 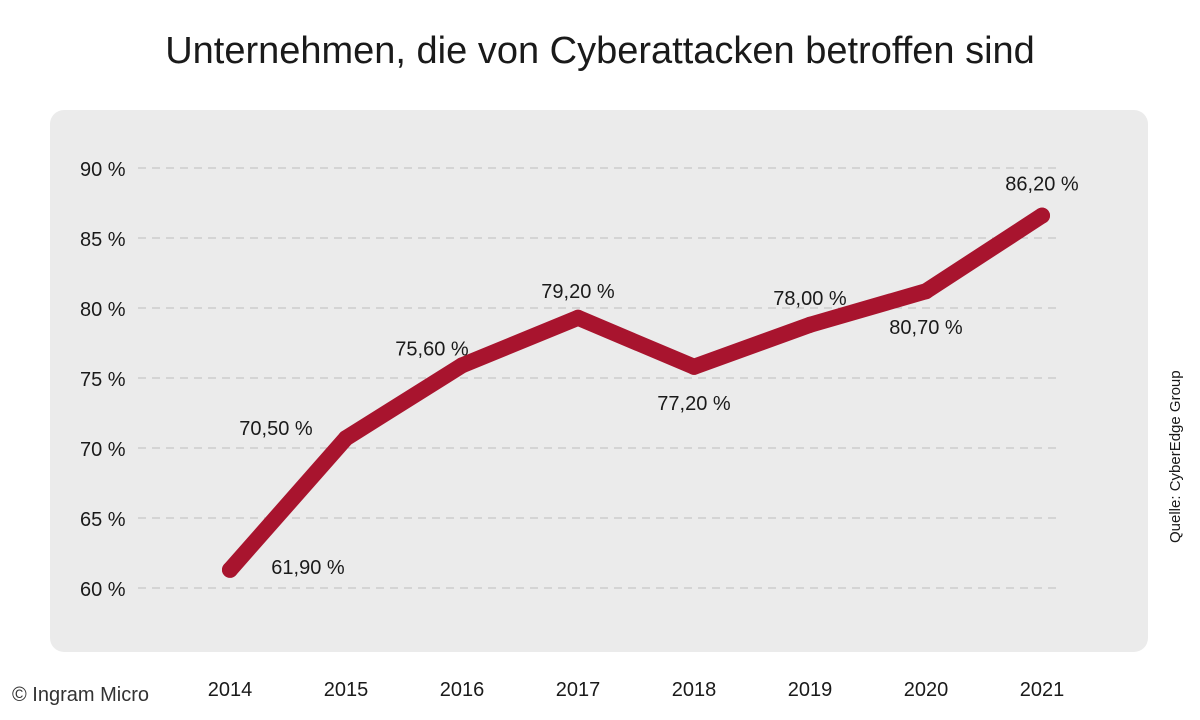 What do you see at coordinates (103, 310) in the screenshot?
I see `y-tick-label: 80 %` at bounding box center [103, 310].